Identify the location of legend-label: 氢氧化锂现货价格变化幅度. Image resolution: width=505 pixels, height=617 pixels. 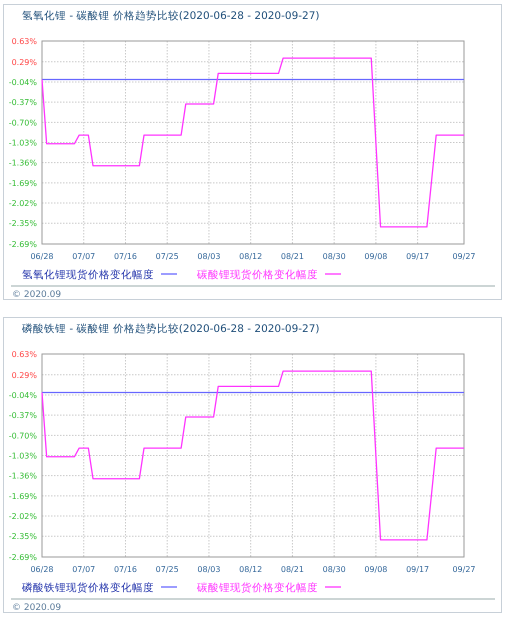
(88, 274).